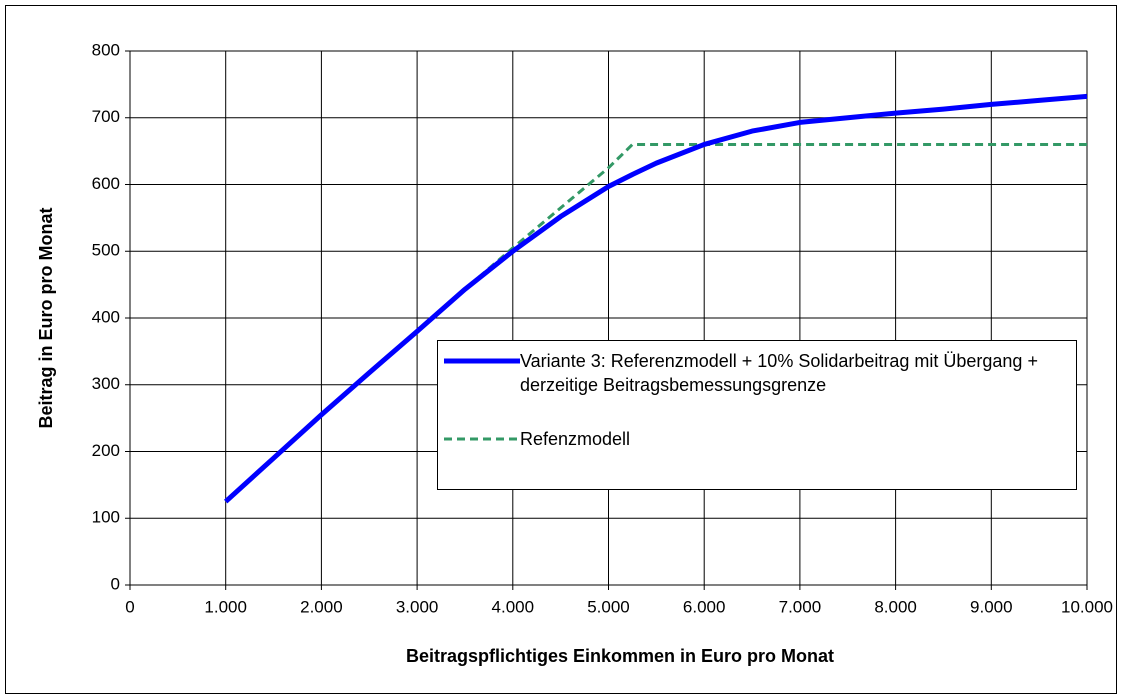  What do you see at coordinates (106, 316) in the screenshot?
I see `y-tick-label: 400` at bounding box center [106, 316].